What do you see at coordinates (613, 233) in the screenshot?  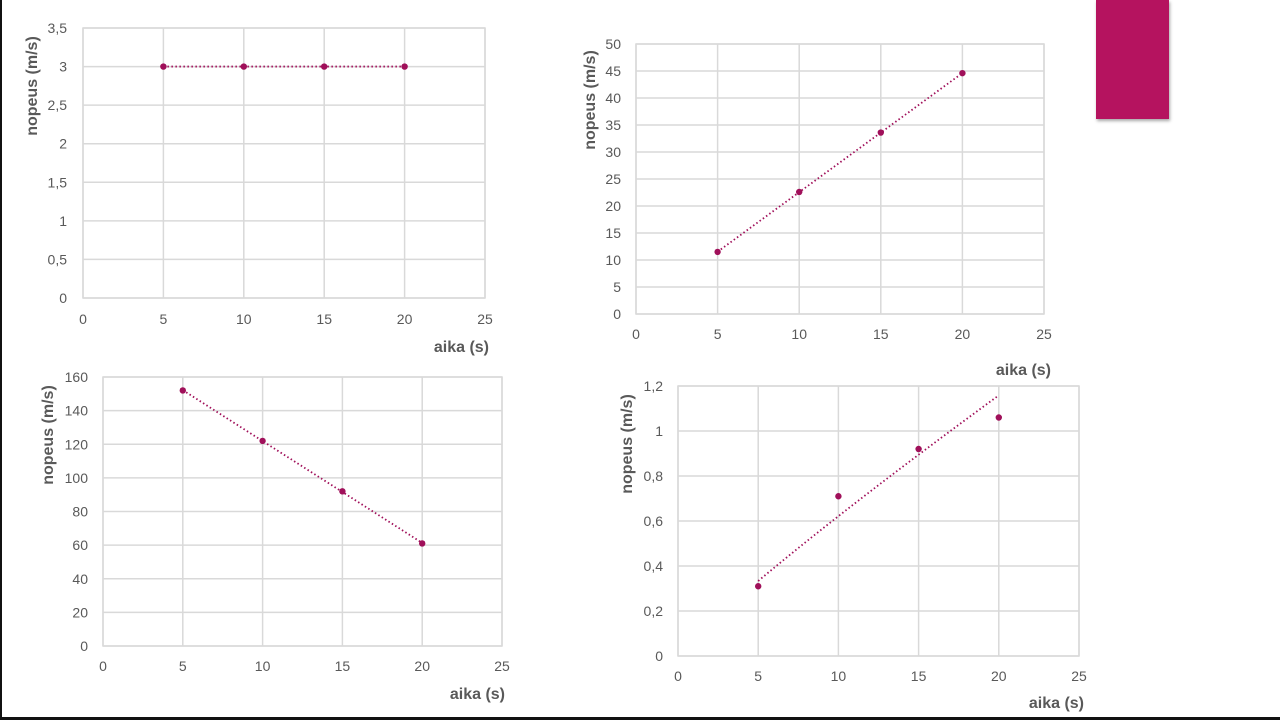 I see `y-tick-label: 15` at bounding box center [613, 233].